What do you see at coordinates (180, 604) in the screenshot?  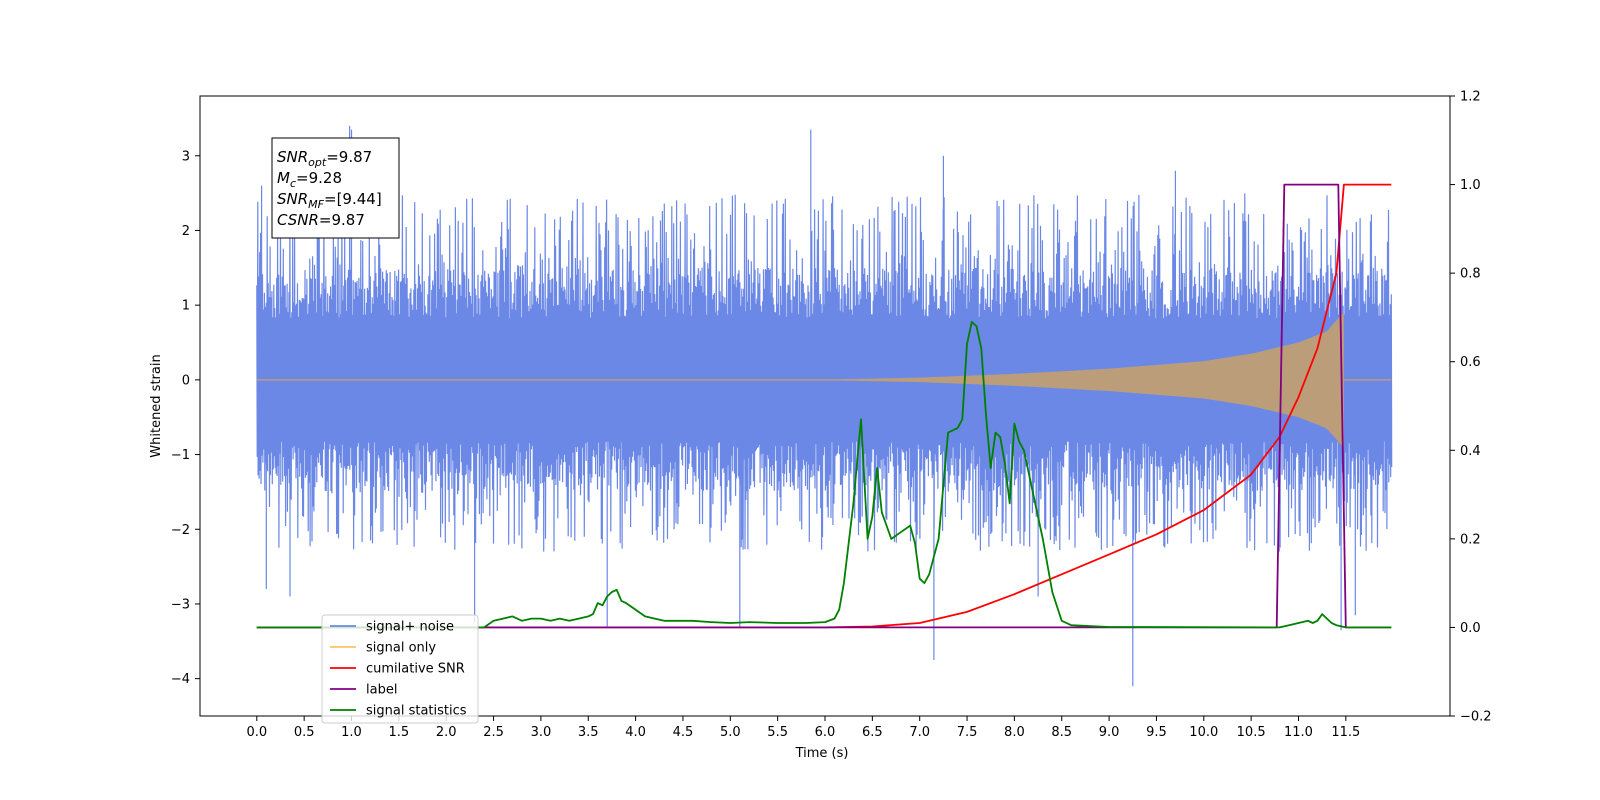 I see `y-left-tick-label: −3` at bounding box center [180, 604].